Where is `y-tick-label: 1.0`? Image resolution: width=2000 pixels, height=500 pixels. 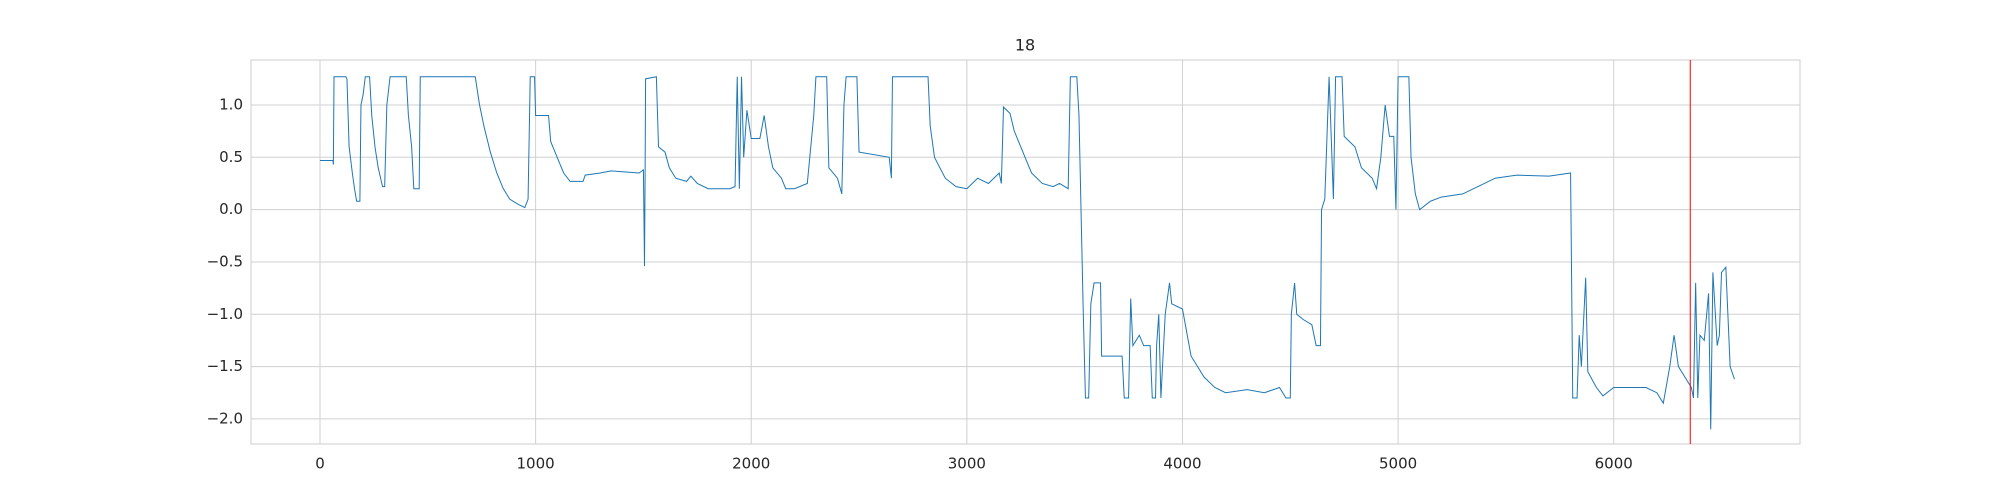
y-tick-label: 1.0 is located at coordinates (231, 104).